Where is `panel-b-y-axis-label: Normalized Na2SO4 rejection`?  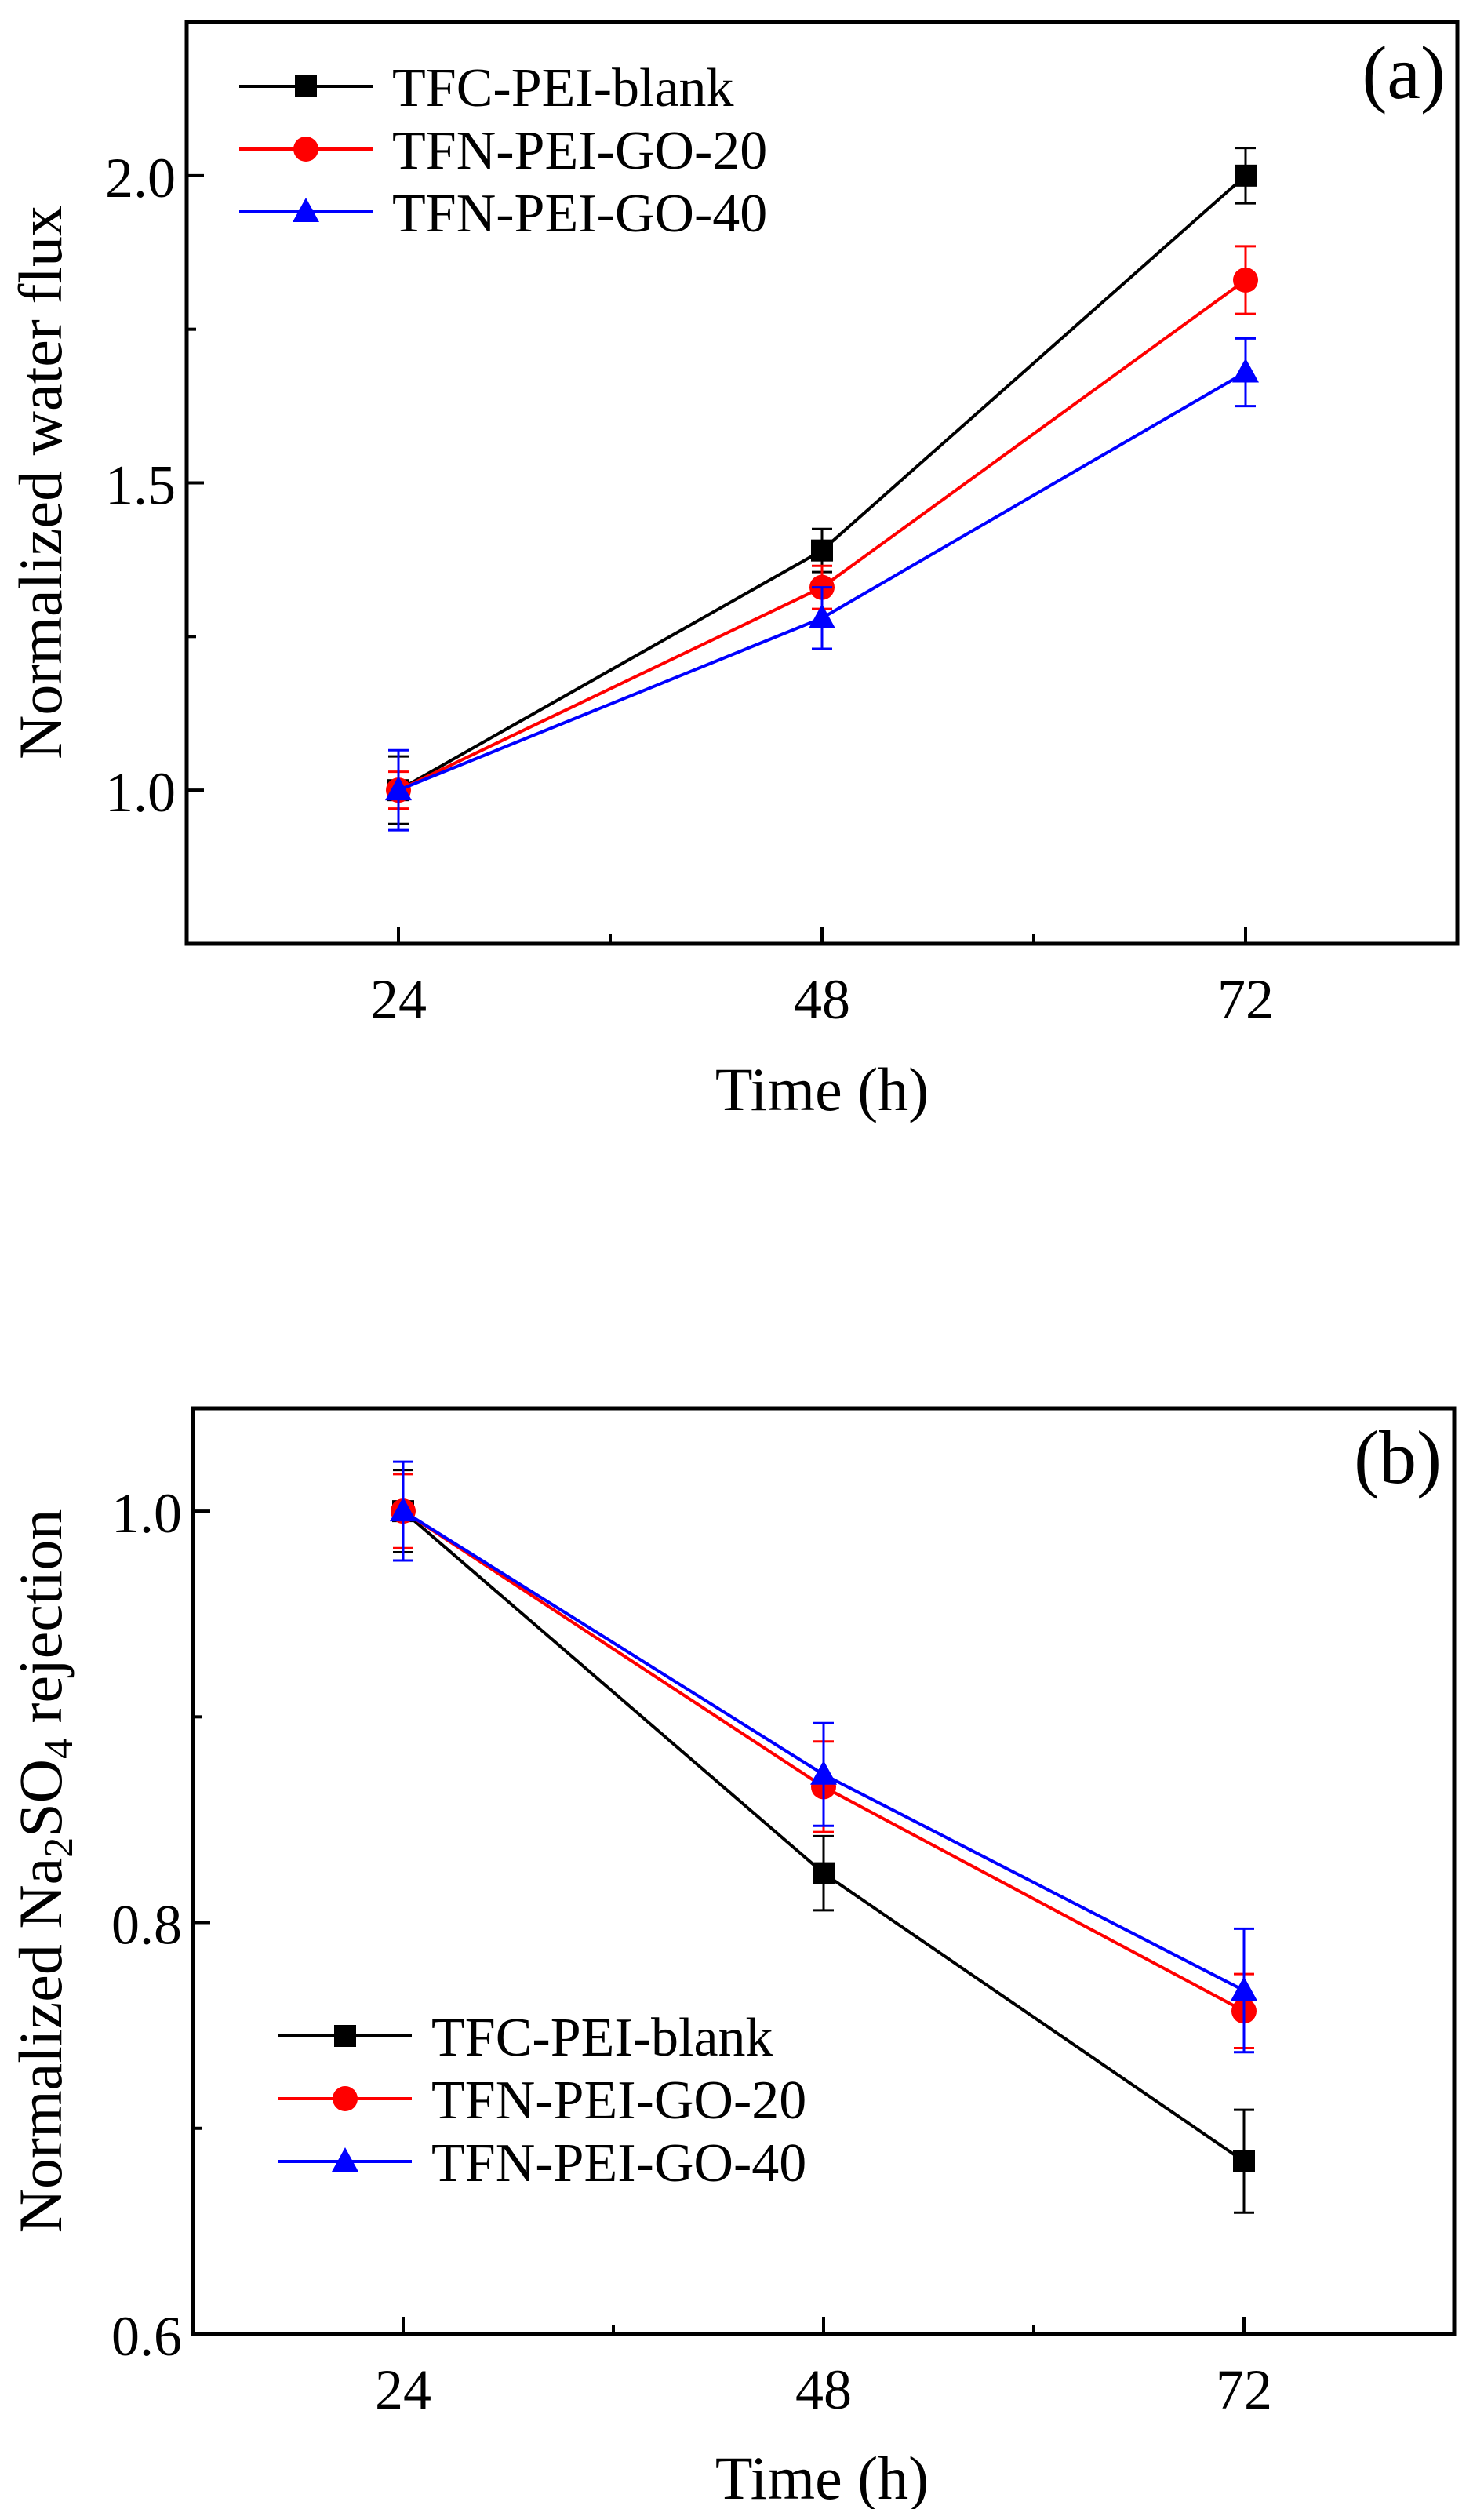 panel-b-y-axis-label: Normalized Na2SO4 rejection is located at coordinates (44, 1871).